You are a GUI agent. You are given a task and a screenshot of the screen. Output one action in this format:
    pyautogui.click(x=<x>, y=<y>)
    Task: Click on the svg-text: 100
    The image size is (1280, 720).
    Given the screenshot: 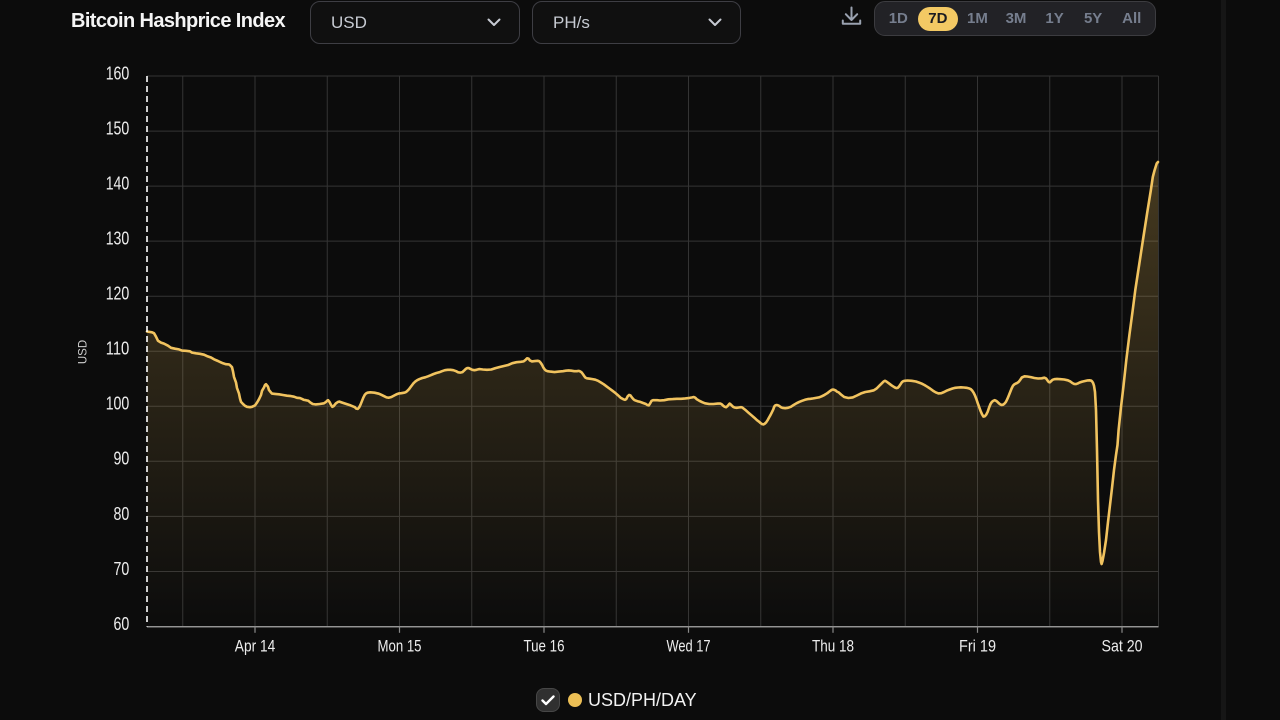 What is the action you would take?
    pyautogui.click(x=118, y=404)
    